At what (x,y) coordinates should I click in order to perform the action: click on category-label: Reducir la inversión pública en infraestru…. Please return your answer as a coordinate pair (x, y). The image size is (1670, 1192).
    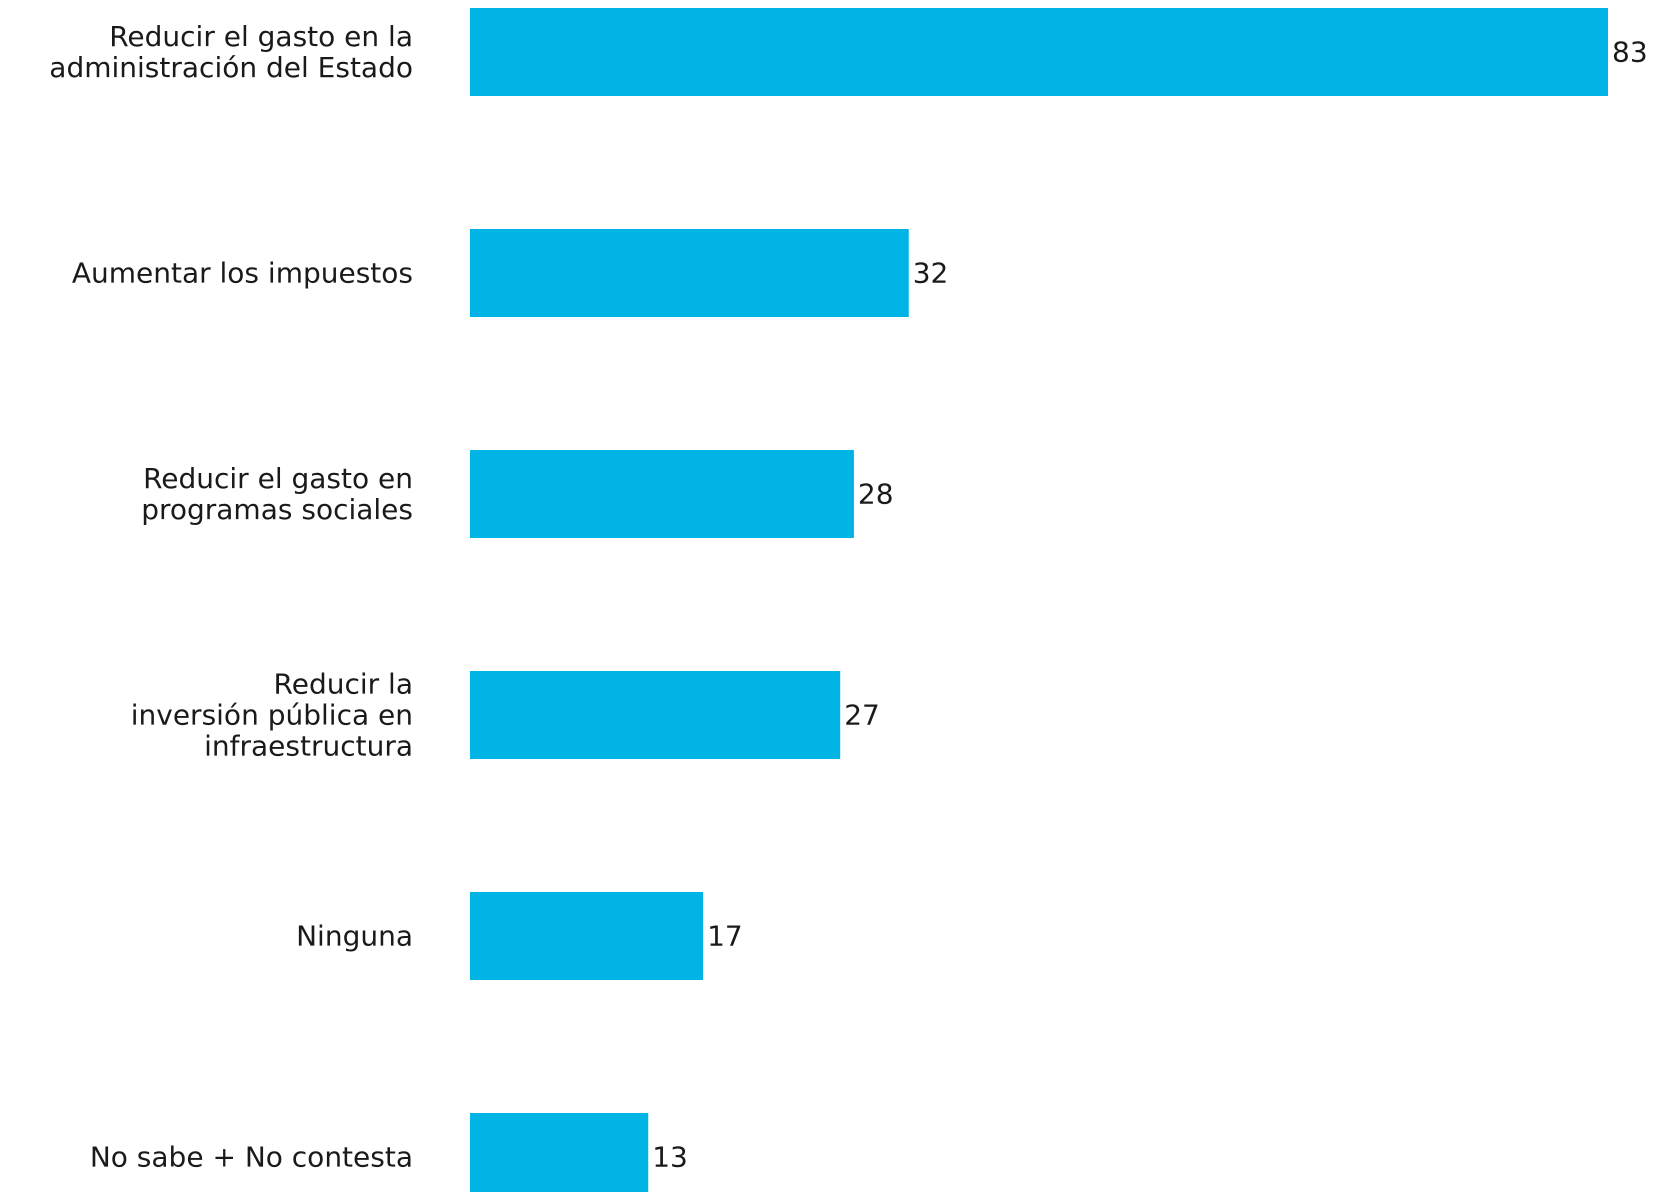
    Looking at the image, I should click on (272, 715).